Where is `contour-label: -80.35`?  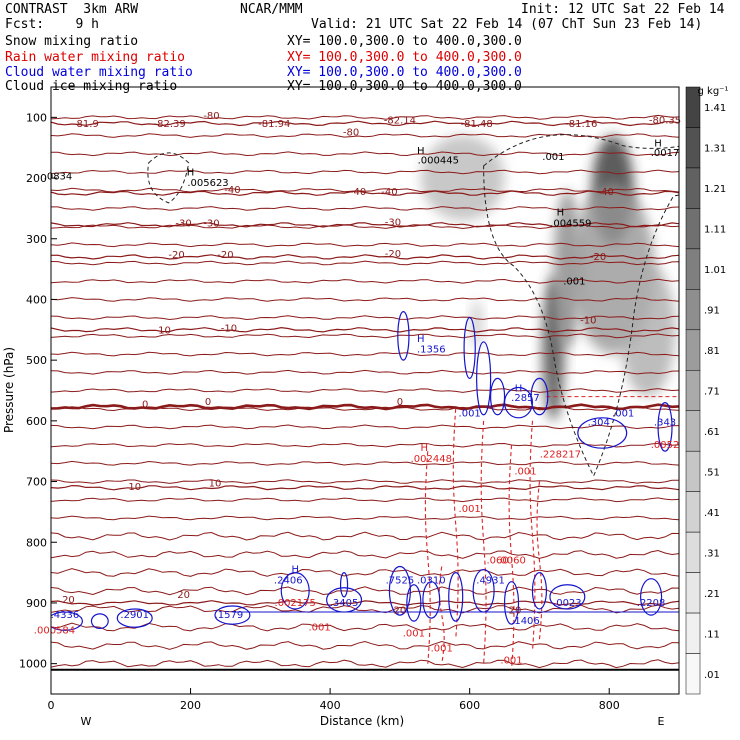
contour-label: -80.35 is located at coordinates (665, 120).